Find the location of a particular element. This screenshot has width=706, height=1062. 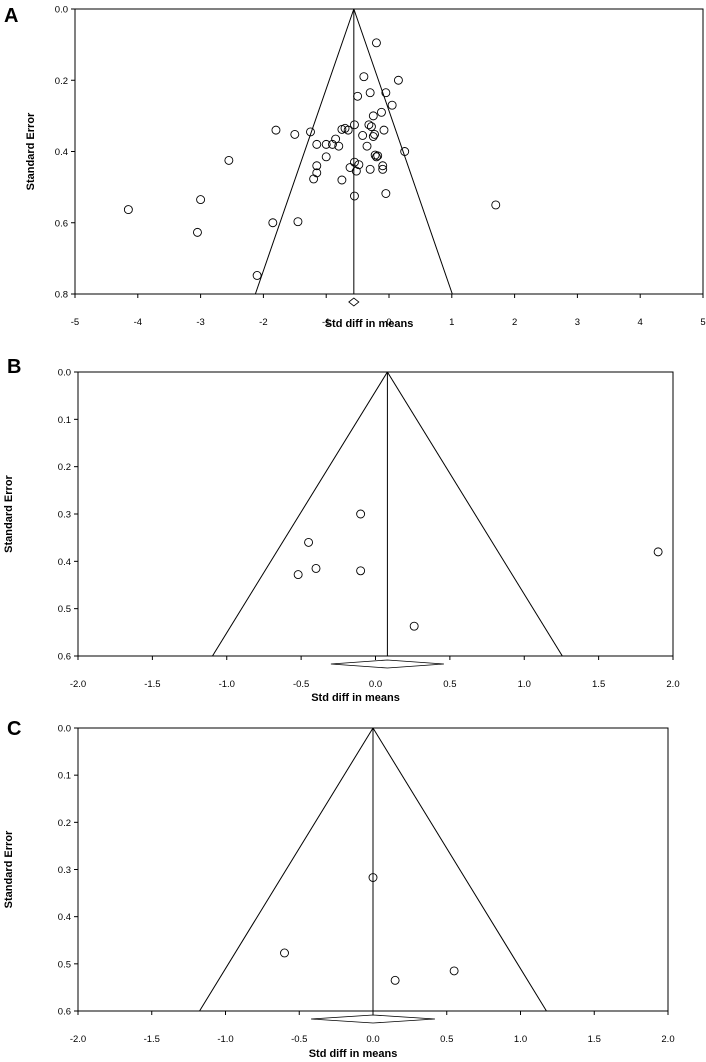

x-tick-label: -1.0 is located at coordinates (225, 1039).